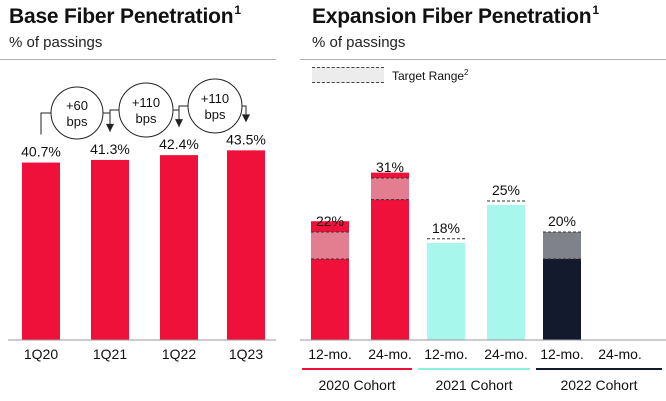 The height and width of the screenshot is (401, 666). Describe the element at coordinates (125, 15) in the screenshot. I see `base-fiber-title: Base Fiber Penetration1` at that location.